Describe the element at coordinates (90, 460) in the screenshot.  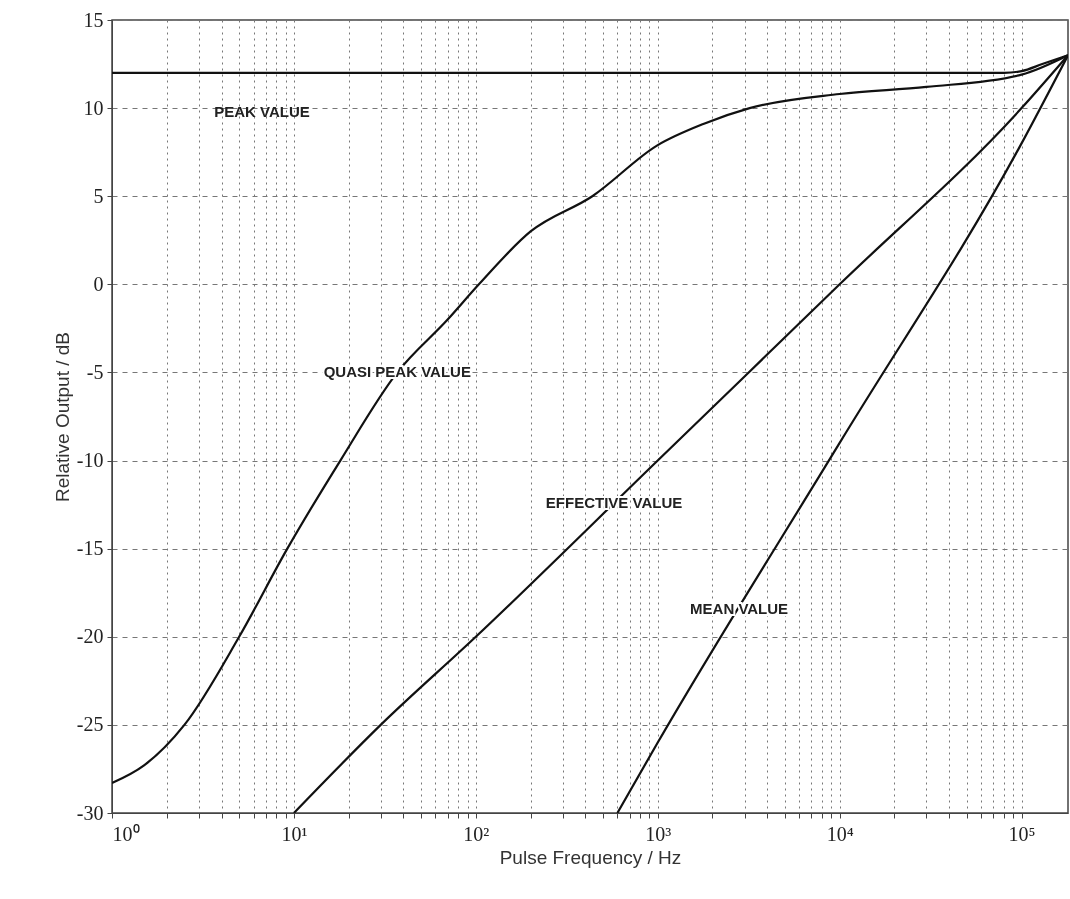
I see `y-tick-label: -10` at that location.